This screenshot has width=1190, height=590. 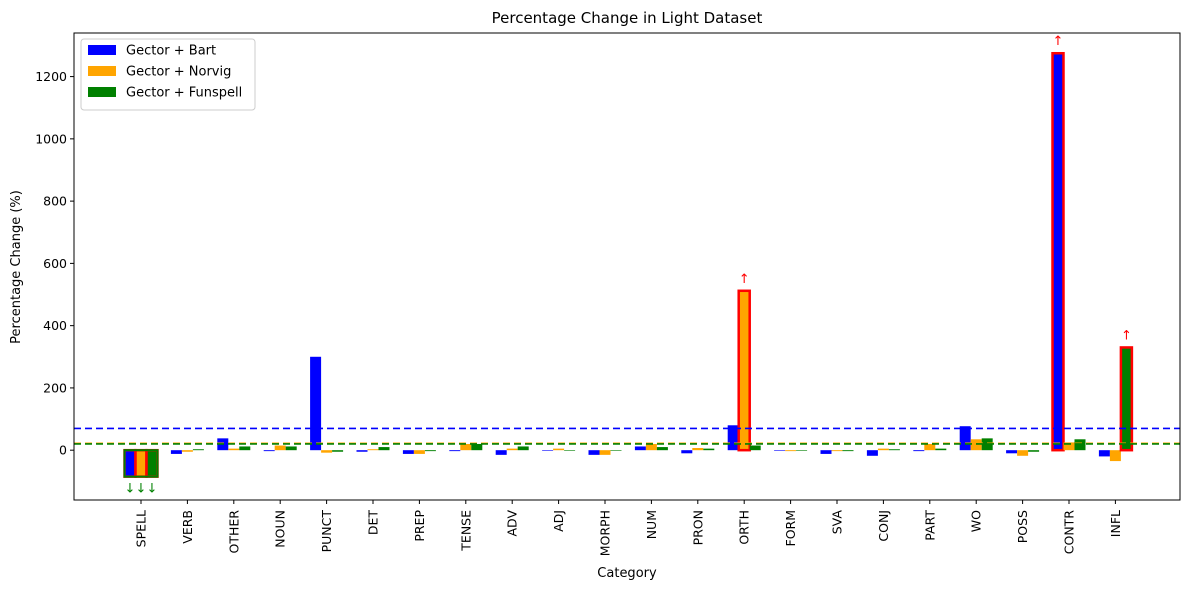 I want to click on y-tick-label: 1000, so click(x=51, y=138).